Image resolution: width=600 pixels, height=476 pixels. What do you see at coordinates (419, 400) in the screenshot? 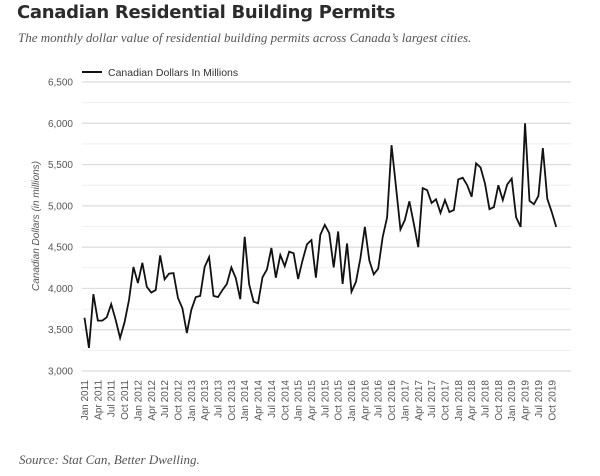
I see `x-tick-label: Apr 2017` at bounding box center [419, 400].